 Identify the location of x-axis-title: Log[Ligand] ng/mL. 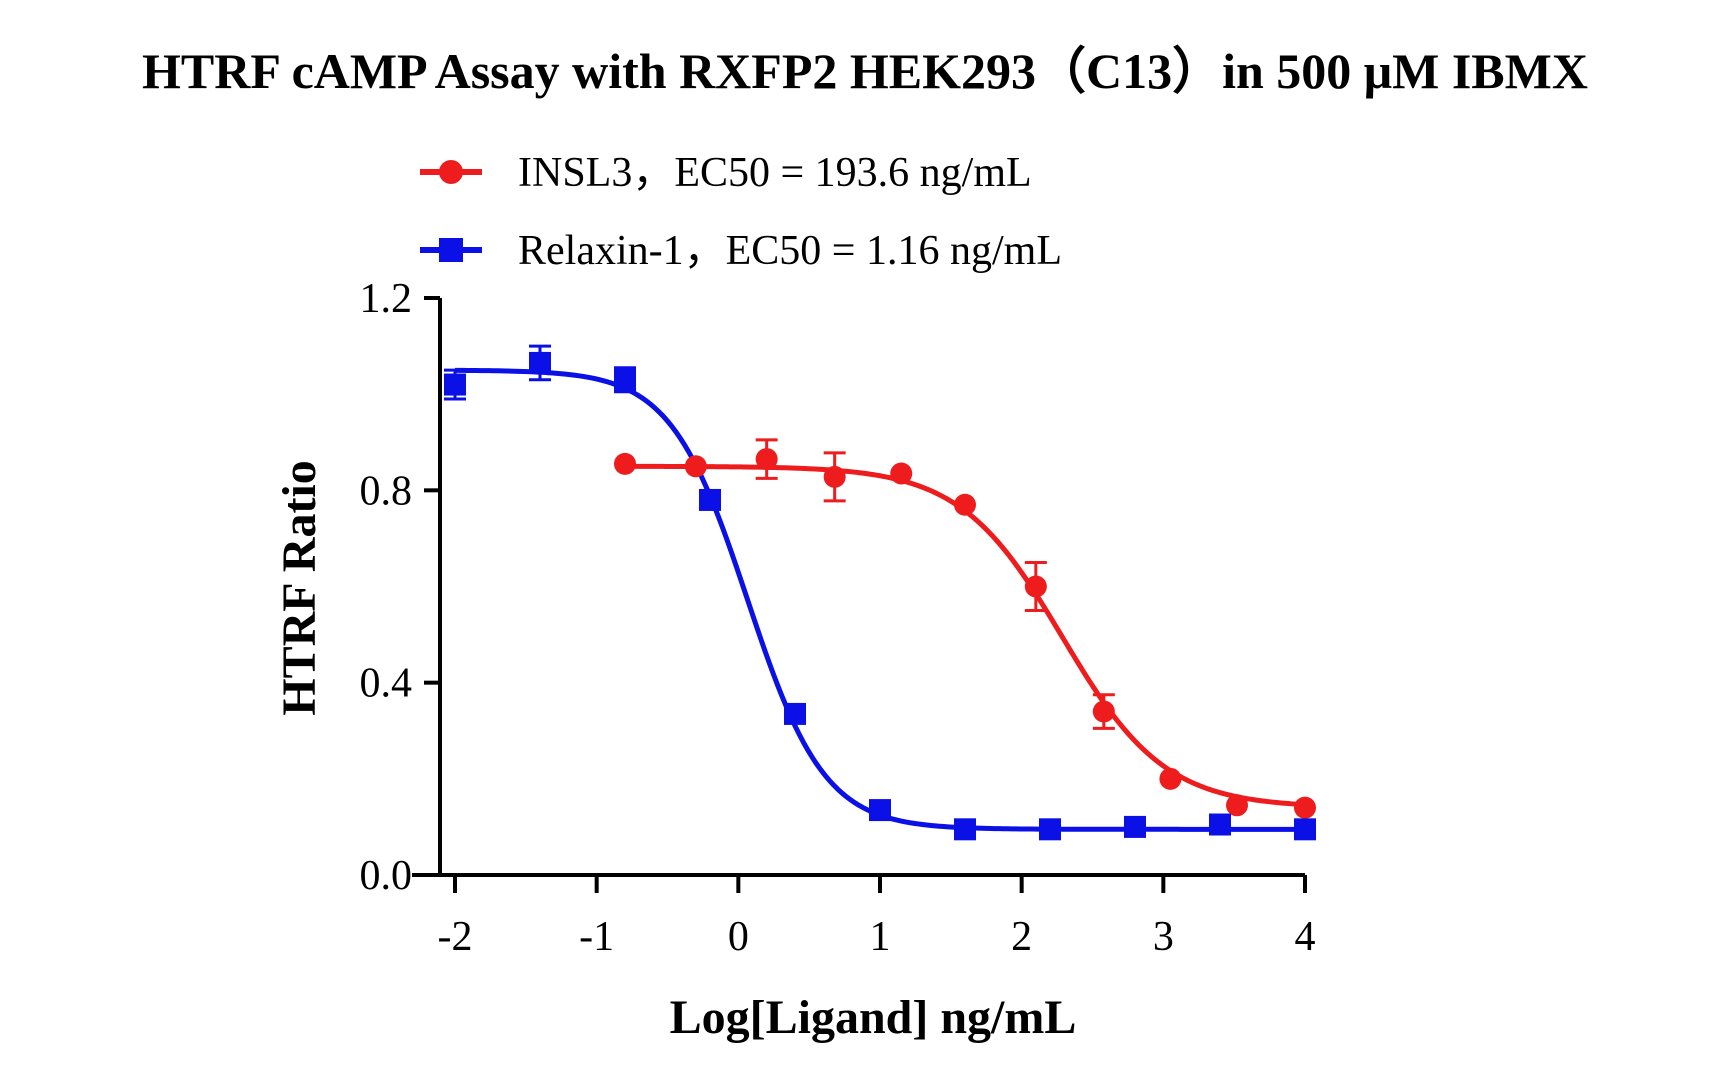
(873, 1017).